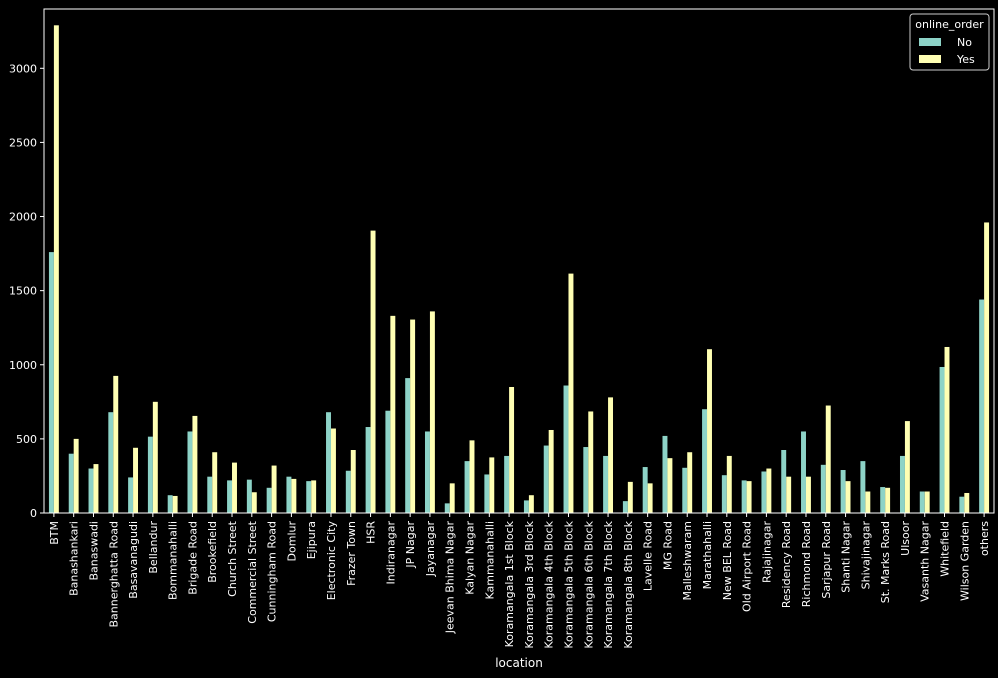 The height and width of the screenshot is (678, 998). What do you see at coordinates (76, 475) in the screenshot?
I see `bar-yes-banashankari` at bounding box center [76, 475].